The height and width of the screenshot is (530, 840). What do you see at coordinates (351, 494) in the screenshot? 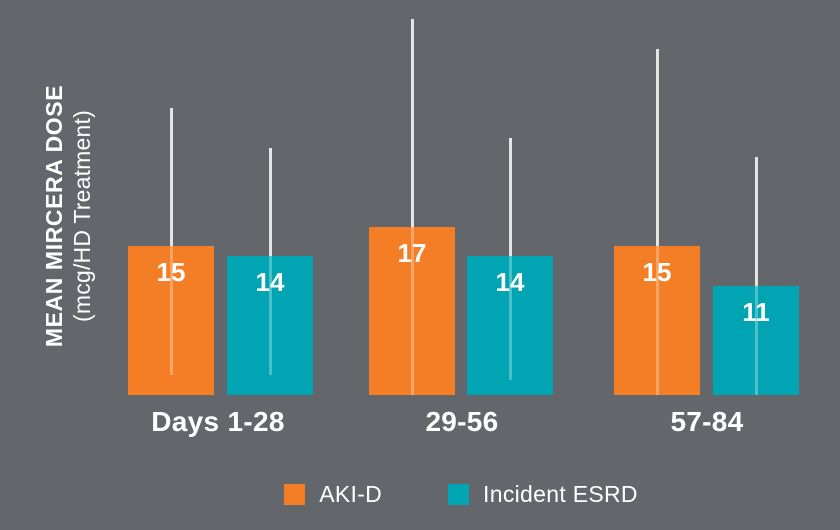
I see `legend-label: AKI-D` at bounding box center [351, 494].